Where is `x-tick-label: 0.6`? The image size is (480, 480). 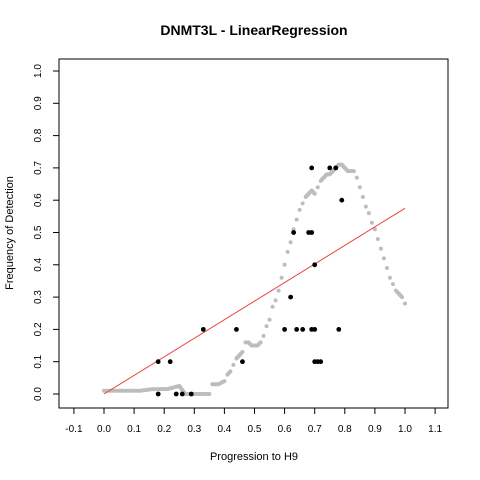
x-tick-label: 0.6 is located at coordinates (285, 429).